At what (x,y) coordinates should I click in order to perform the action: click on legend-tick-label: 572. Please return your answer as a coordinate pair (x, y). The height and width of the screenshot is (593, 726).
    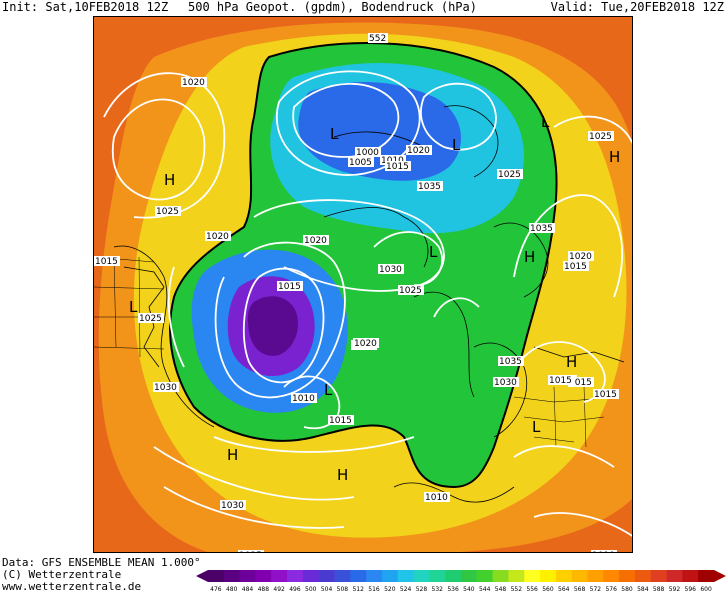
    Looking at the image, I should click on (596, 589).